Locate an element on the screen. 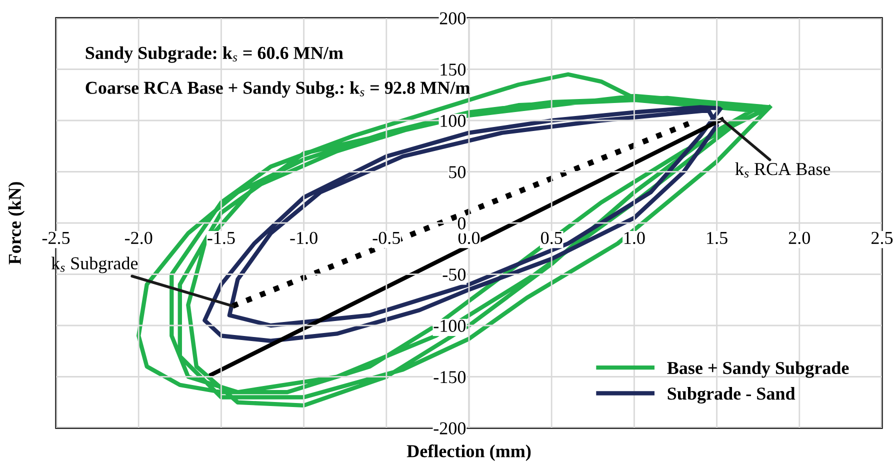  x-tick-label: 2.0 is located at coordinates (799, 238).